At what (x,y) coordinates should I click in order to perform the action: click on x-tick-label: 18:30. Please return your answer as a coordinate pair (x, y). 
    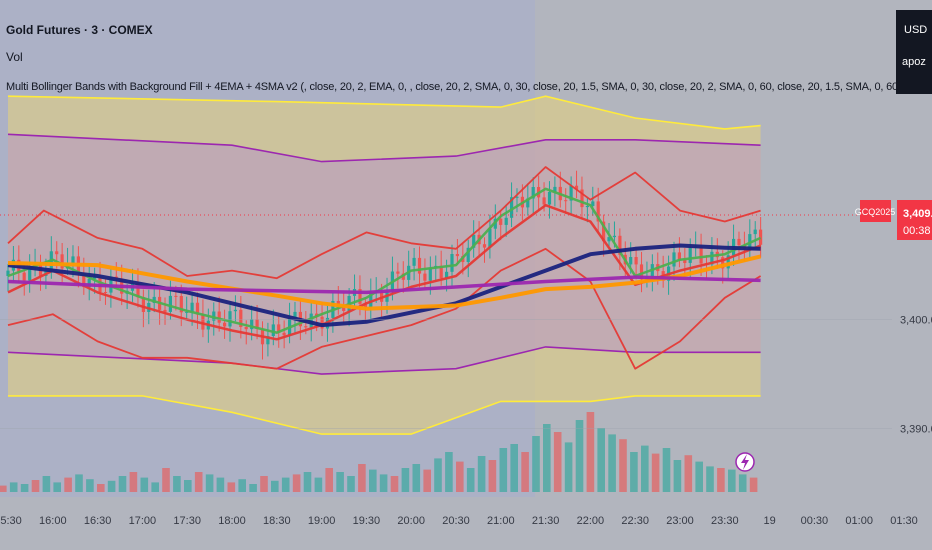
    Looking at the image, I should click on (277, 521).